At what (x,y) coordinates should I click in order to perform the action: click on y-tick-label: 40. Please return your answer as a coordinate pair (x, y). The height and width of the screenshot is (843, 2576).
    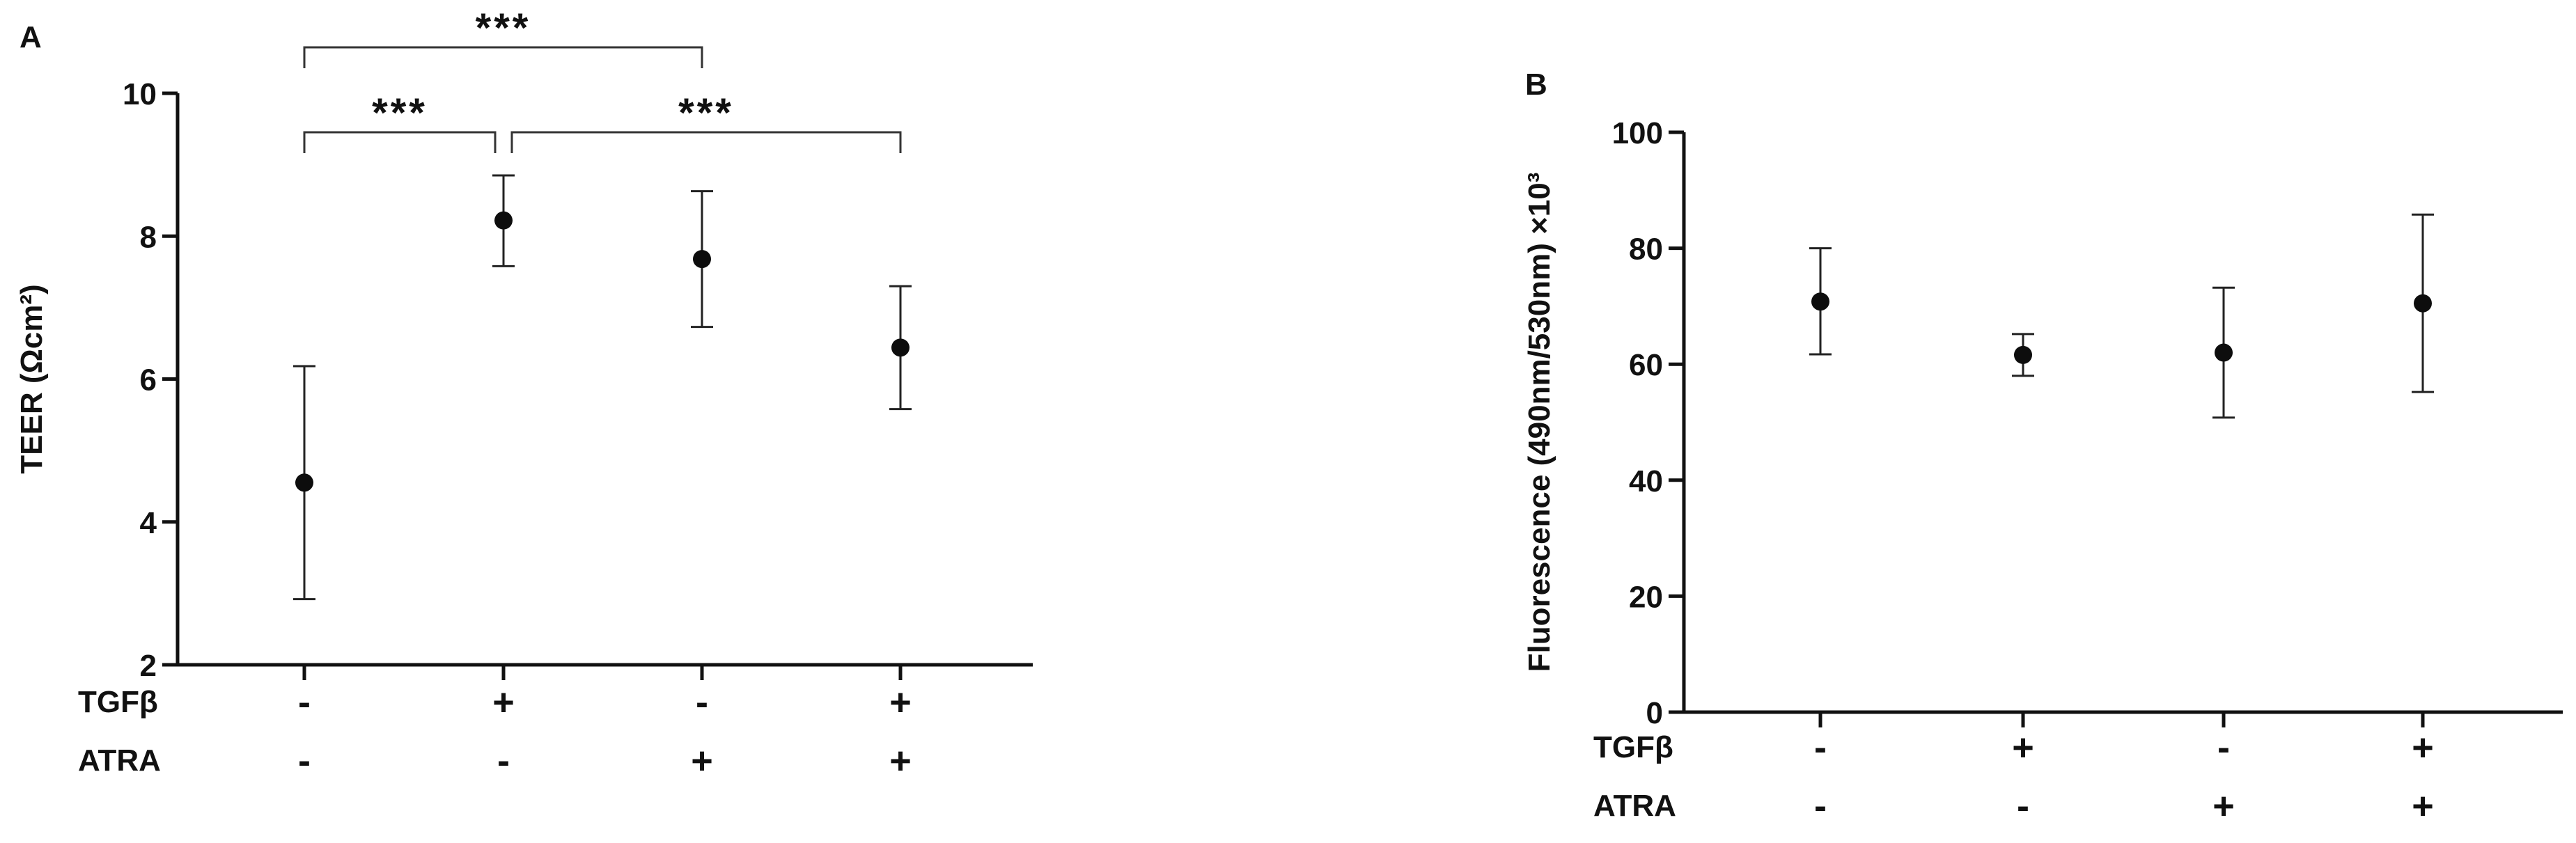
    Looking at the image, I should click on (1646, 481).